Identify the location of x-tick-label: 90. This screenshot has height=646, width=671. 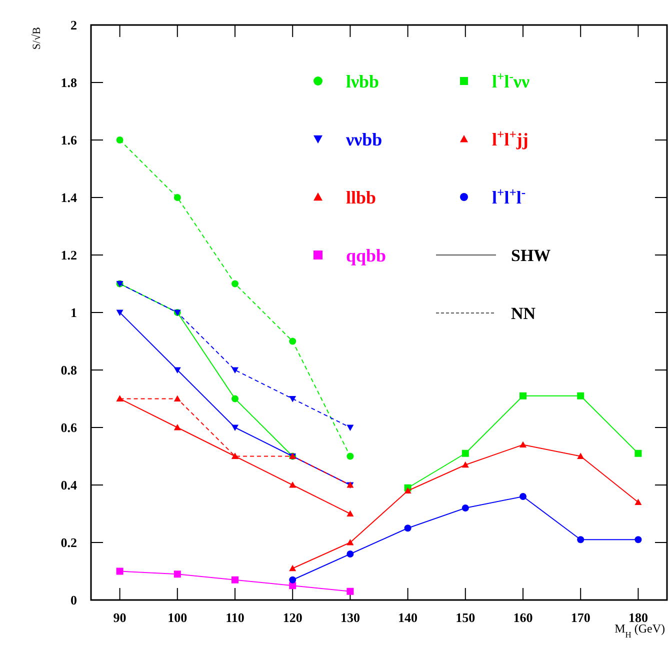
(119, 617).